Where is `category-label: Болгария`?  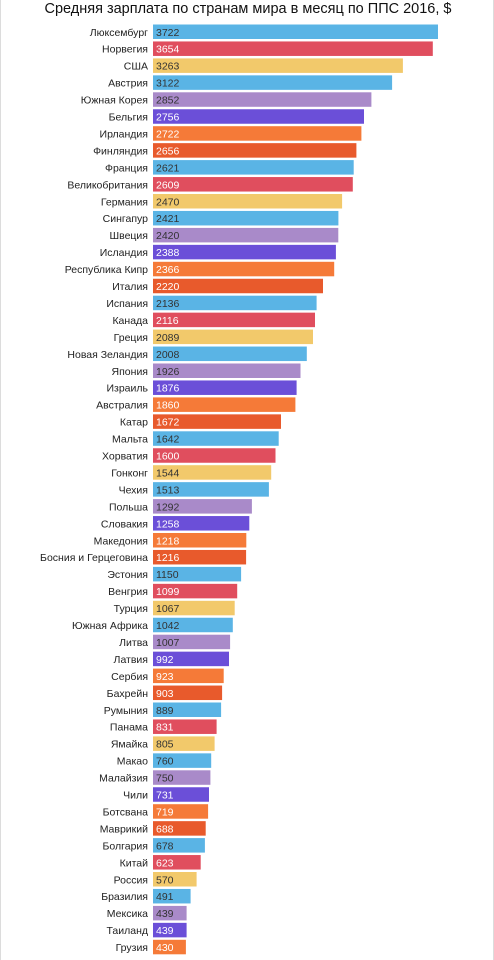 category-label: Болгария is located at coordinates (125, 846).